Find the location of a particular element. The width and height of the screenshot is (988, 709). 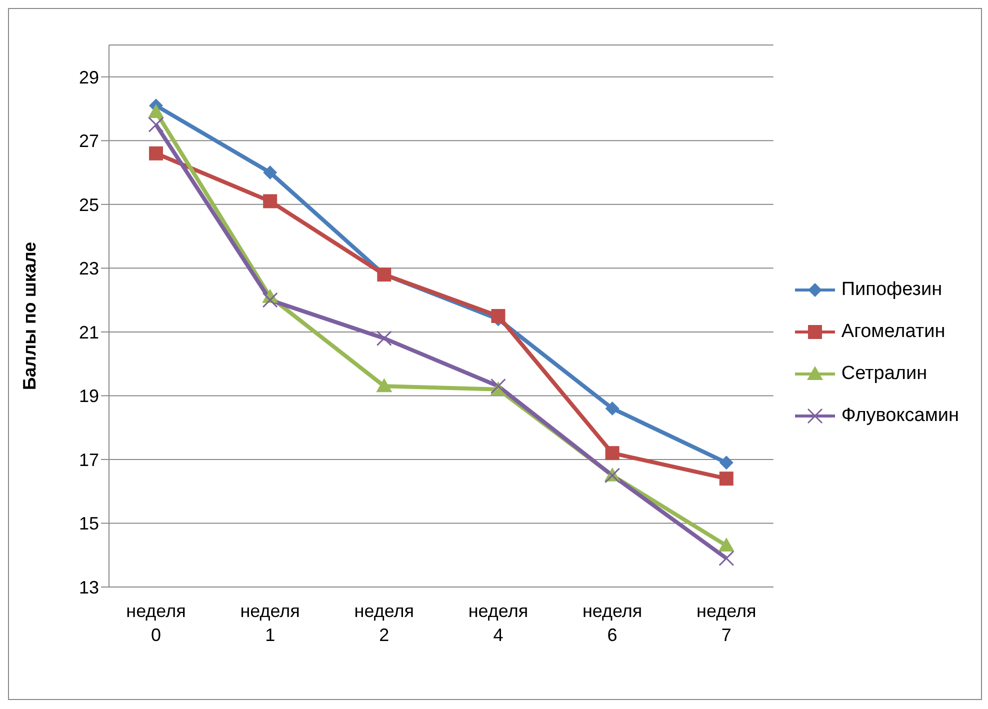

y-tick-label: 25 is located at coordinates (88, 204).